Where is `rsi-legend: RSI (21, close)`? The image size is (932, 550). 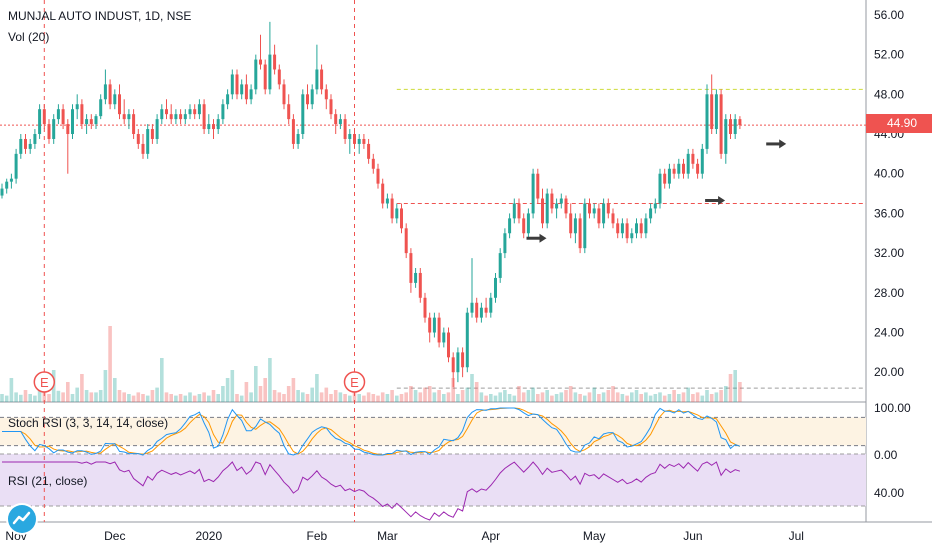 rsi-legend: RSI (21, close) is located at coordinates (48, 481).